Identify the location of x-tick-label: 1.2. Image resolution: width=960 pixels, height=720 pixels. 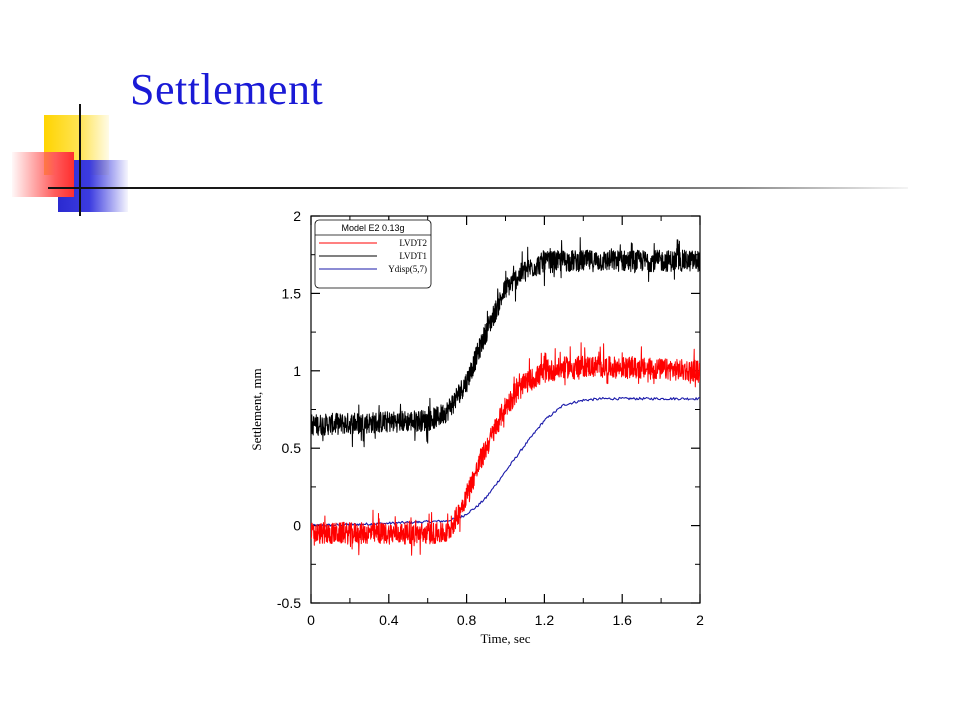
(545, 620).